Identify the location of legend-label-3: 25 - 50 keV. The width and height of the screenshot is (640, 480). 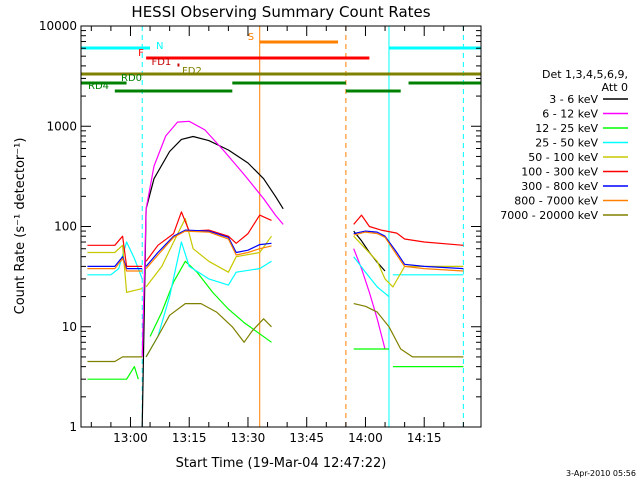
(566, 143).